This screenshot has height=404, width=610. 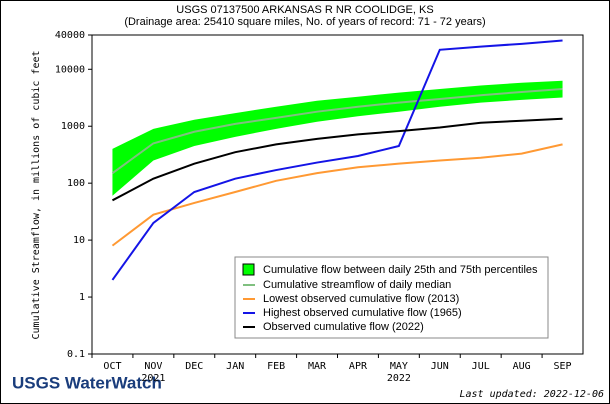 I want to click on x-tick-label: AUG, so click(x=522, y=366).